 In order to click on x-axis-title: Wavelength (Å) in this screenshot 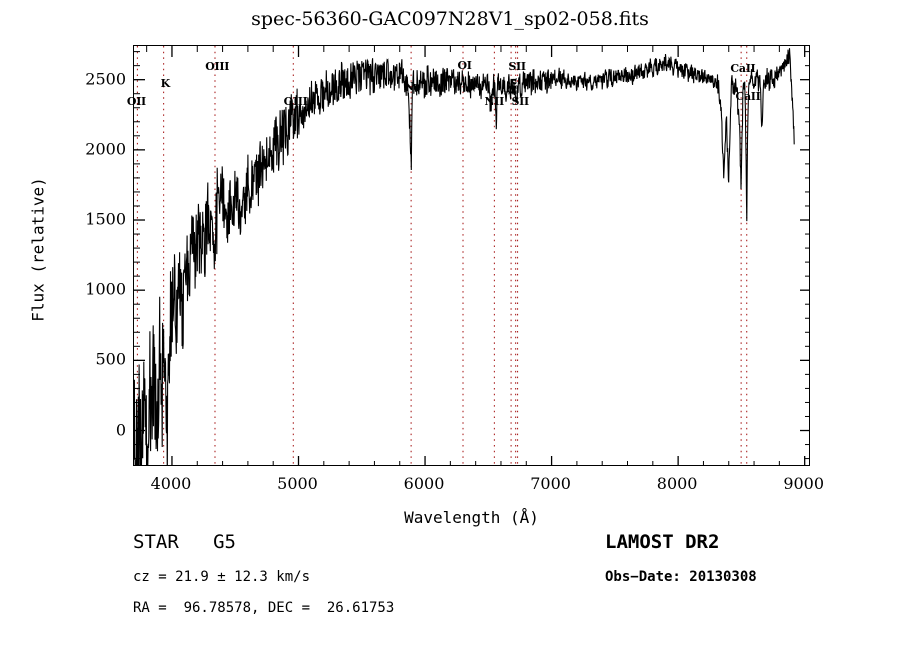, I will do `click(471, 517)`.